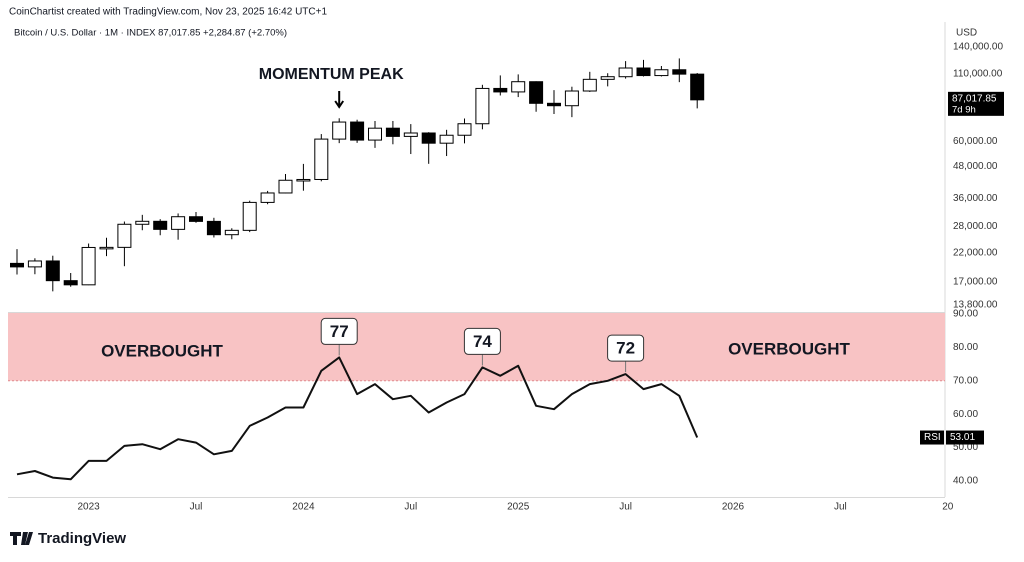  Describe the element at coordinates (965, 447) in the screenshot. I see `y-tick-label: 50.00` at that location.